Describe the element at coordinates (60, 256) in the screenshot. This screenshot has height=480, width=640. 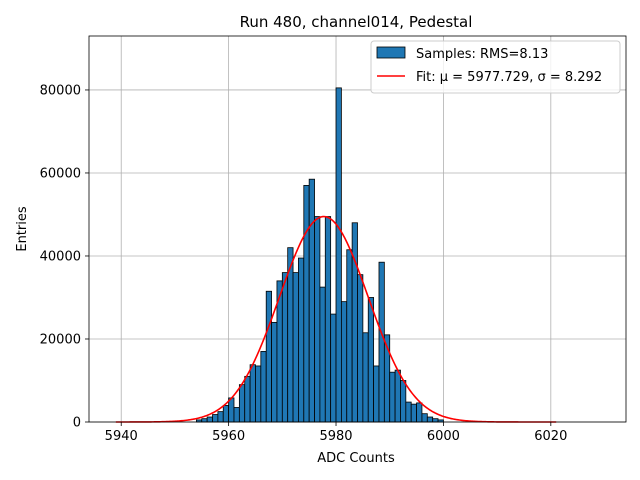
I see `y-tick-label: 40000` at that location.